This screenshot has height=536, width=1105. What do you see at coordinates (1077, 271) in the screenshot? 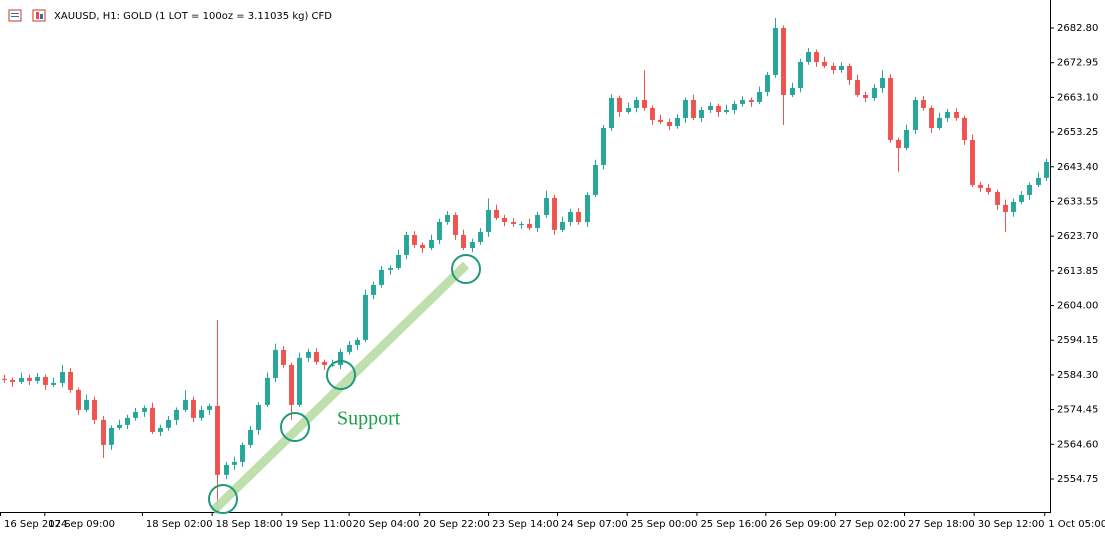
I see `y-tick-label: 2613.85` at bounding box center [1077, 271].